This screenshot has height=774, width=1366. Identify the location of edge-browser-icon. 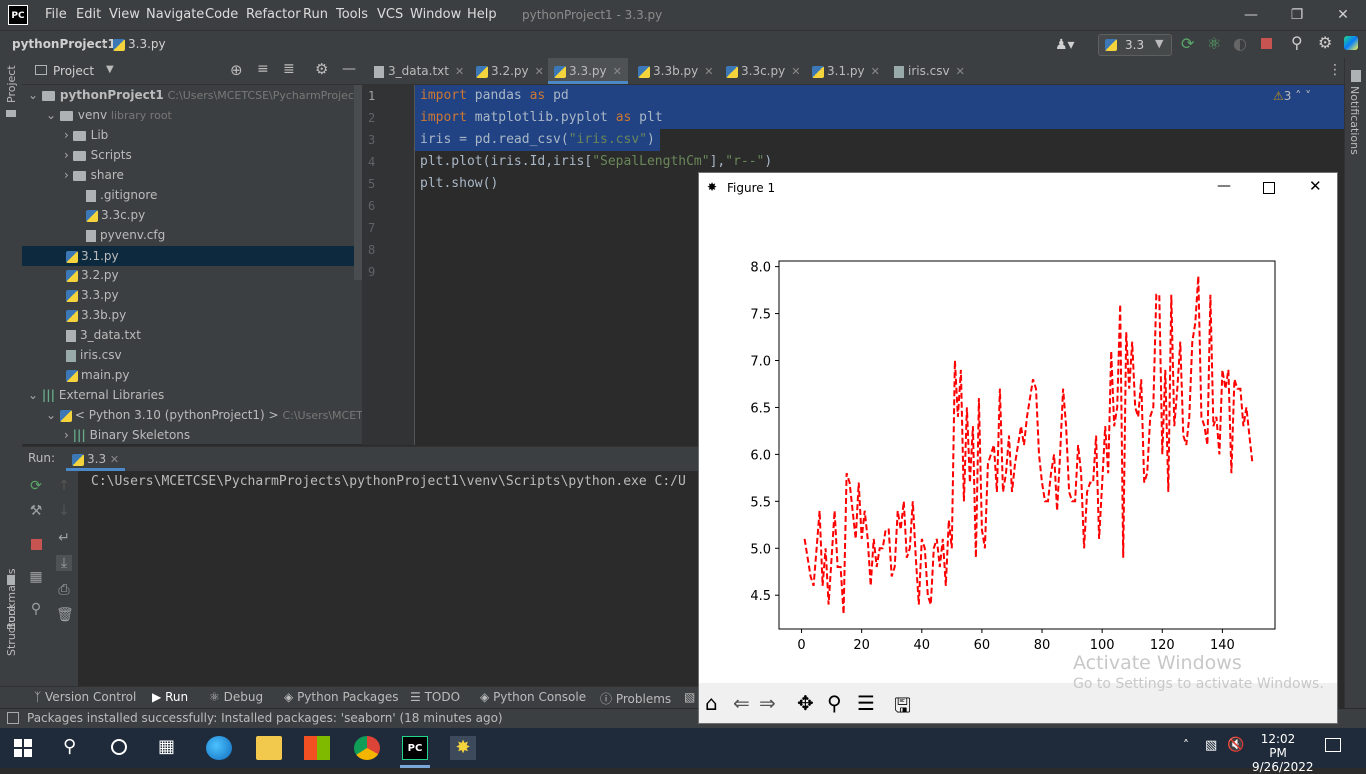
(219, 748).